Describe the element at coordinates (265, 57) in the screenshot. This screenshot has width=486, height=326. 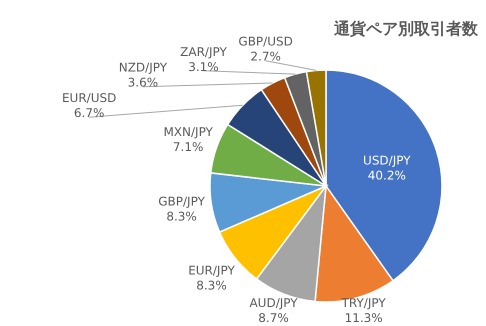
I see `data-label: 2.7%` at that location.